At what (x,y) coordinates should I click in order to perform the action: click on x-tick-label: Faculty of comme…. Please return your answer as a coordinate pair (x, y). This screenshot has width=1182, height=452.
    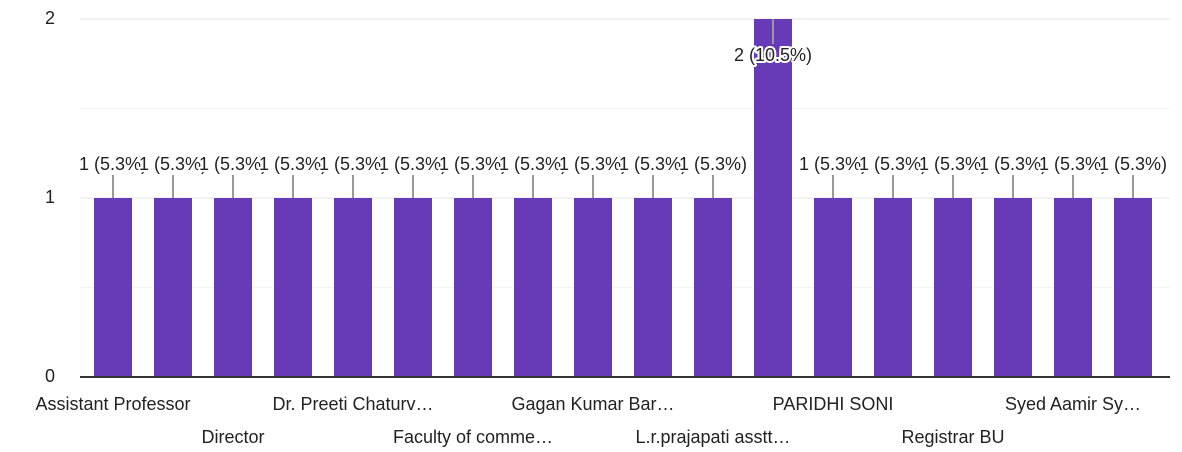
    Looking at the image, I should click on (473, 437).